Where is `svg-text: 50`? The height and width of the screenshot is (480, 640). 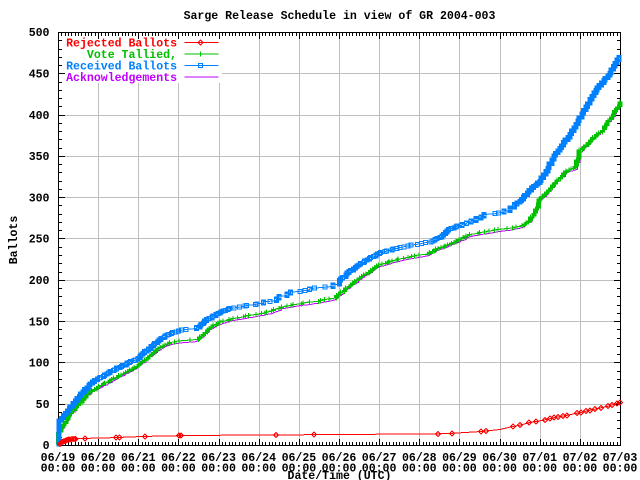
svg-text: 50 is located at coordinates (43, 405).